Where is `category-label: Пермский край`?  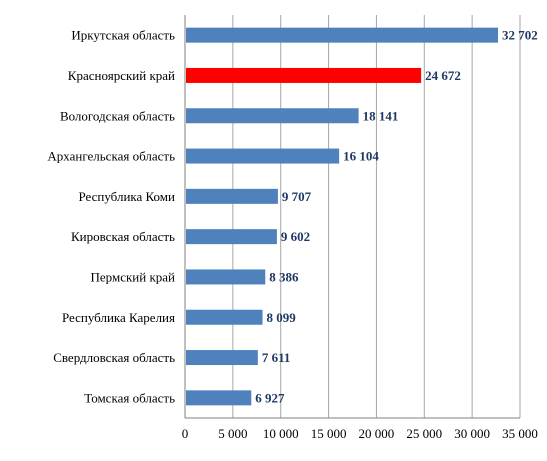 category-label: Пермский край is located at coordinates (133, 276).